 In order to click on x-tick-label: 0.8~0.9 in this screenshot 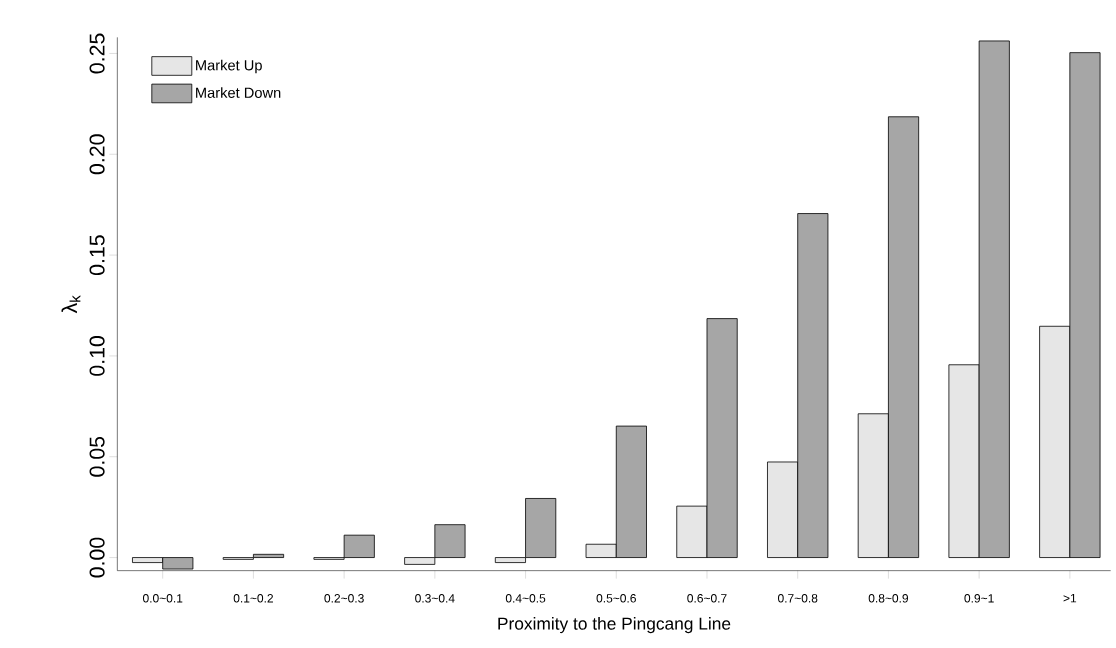, I will do `click(888, 598)`.